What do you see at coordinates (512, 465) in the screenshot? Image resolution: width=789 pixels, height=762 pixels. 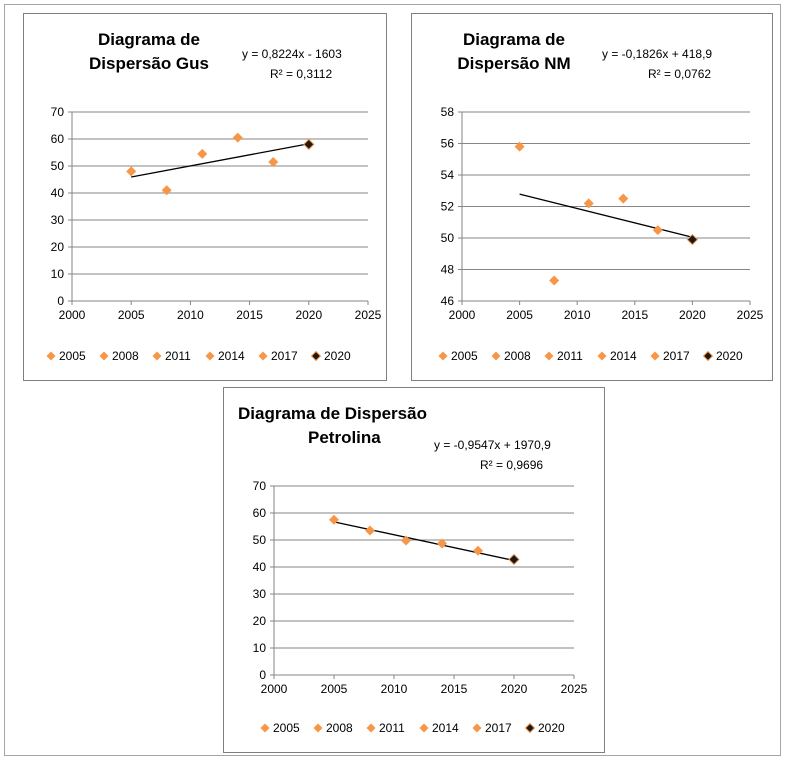 I see `r-squared: R² = 0,9696` at bounding box center [512, 465].